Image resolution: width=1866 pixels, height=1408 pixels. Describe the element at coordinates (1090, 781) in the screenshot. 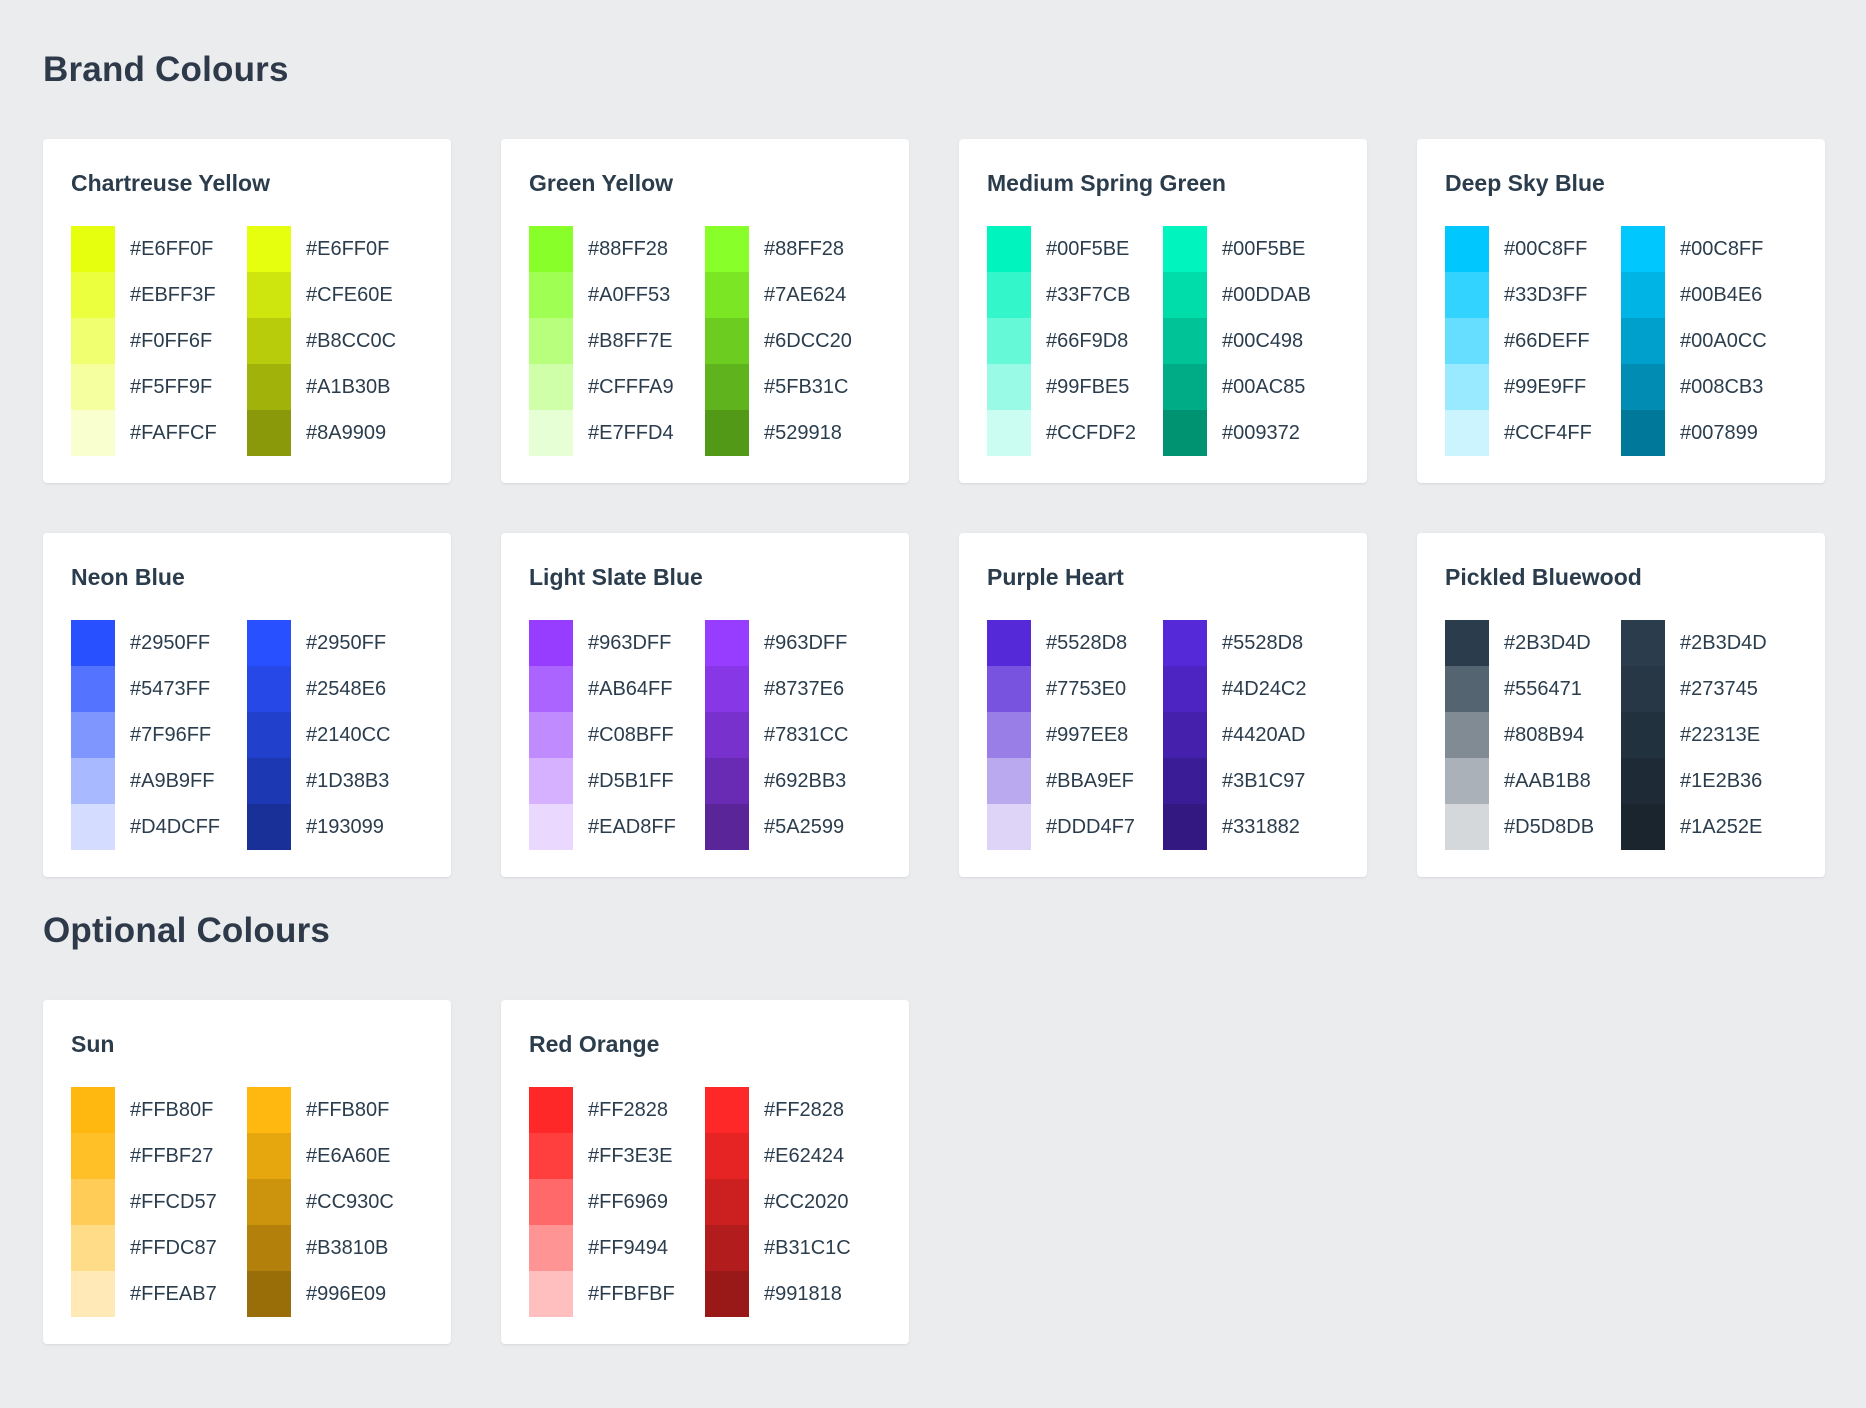

I see `hex-code: #BBA9EF` at that location.